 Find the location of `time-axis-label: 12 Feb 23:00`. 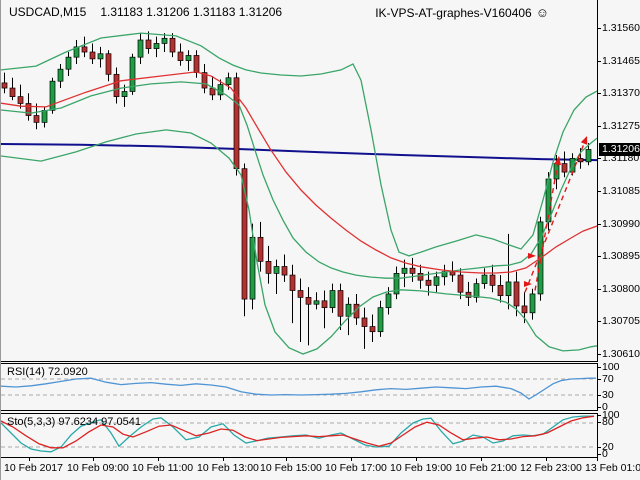

time-axis-label: 12 Feb 23:00 is located at coordinates (551, 468).